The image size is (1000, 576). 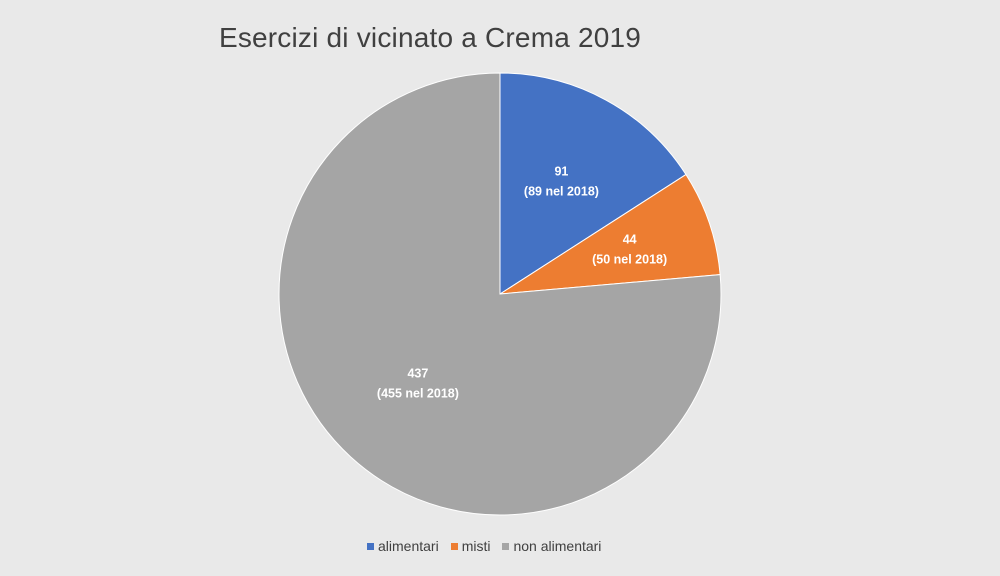 I want to click on legend-item-misti: misti, so click(x=470, y=546).